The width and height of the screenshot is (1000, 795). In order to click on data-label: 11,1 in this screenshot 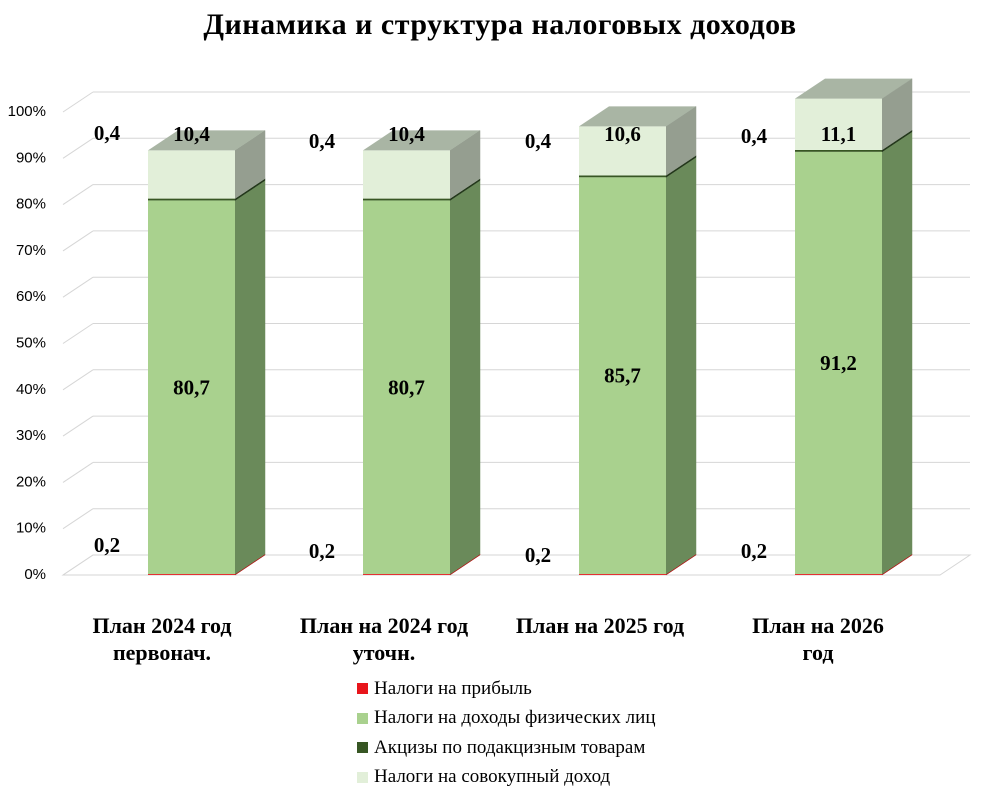, I will do `click(839, 134)`.